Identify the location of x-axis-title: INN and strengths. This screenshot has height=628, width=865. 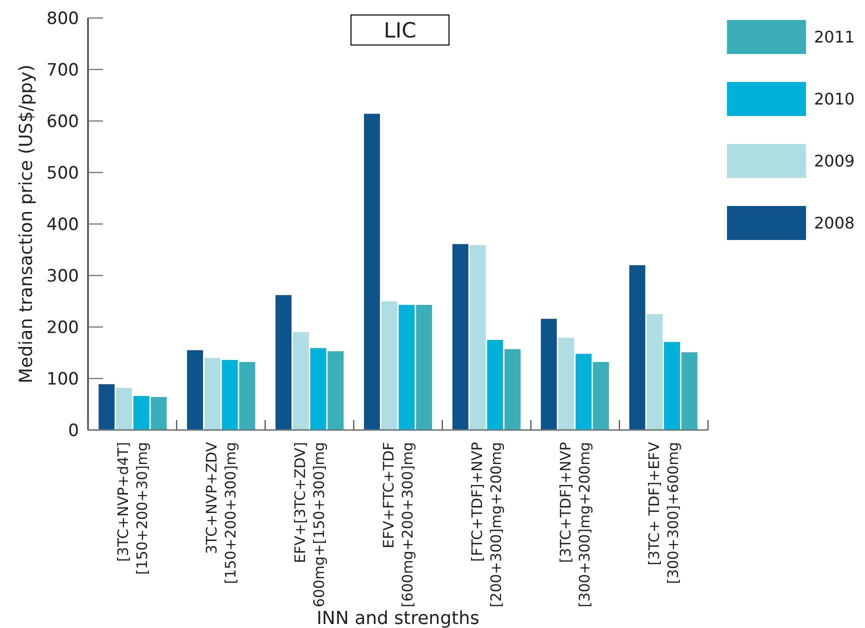
(398, 618).